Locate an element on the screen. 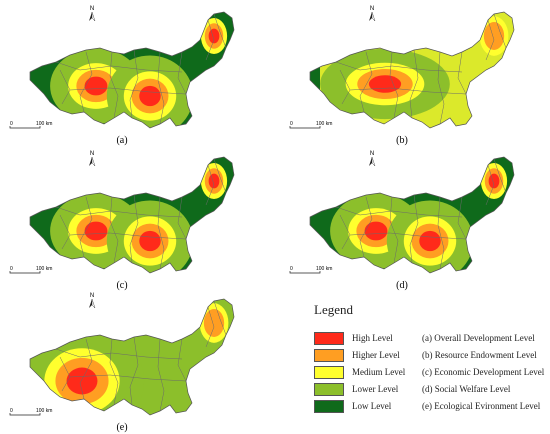 The width and height of the screenshot is (550, 434). hotspot-a-northeast-high is located at coordinates (214, 36).